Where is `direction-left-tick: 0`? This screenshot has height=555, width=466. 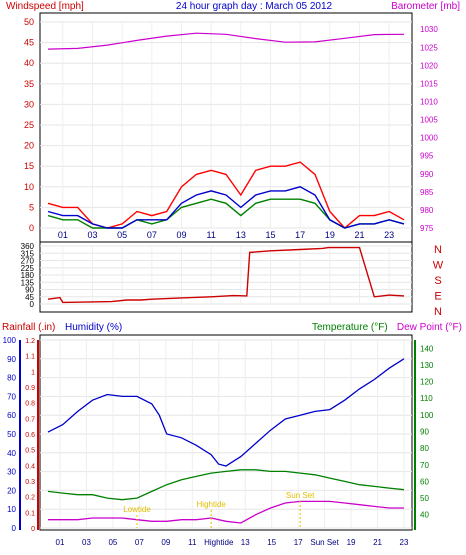
direction-left-tick: 0 is located at coordinates (32, 304).